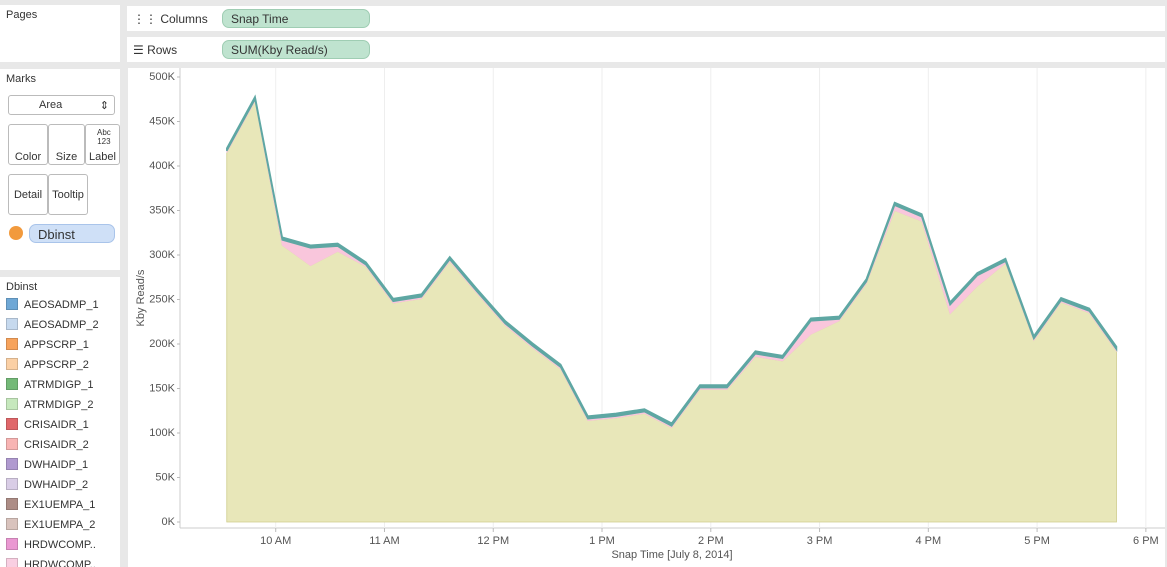 Image resolution: width=1167 pixels, height=567 pixels. What do you see at coordinates (165, 477) in the screenshot?
I see `y-tick-label: 50K` at bounding box center [165, 477].